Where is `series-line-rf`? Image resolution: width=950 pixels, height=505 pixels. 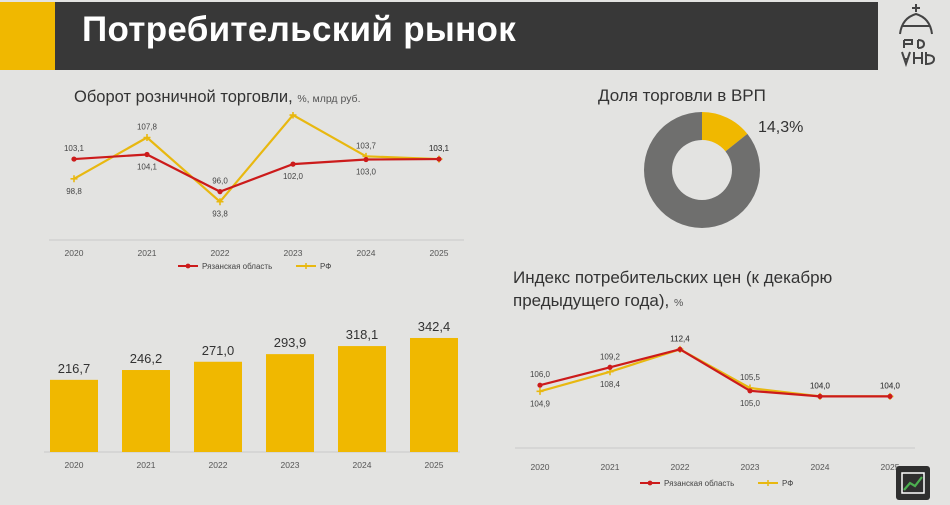 series-line-rf is located at coordinates (256, 158).